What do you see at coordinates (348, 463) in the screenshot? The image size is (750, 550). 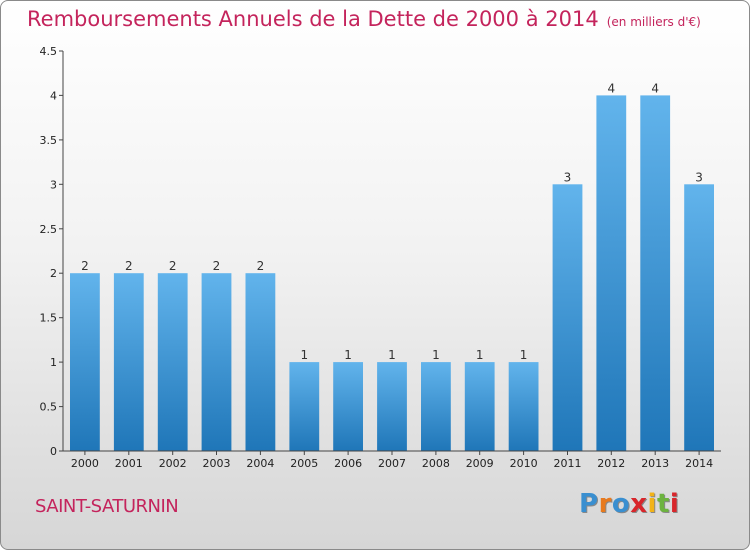 I see `x-tick-label-2006: 2006` at bounding box center [348, 463].